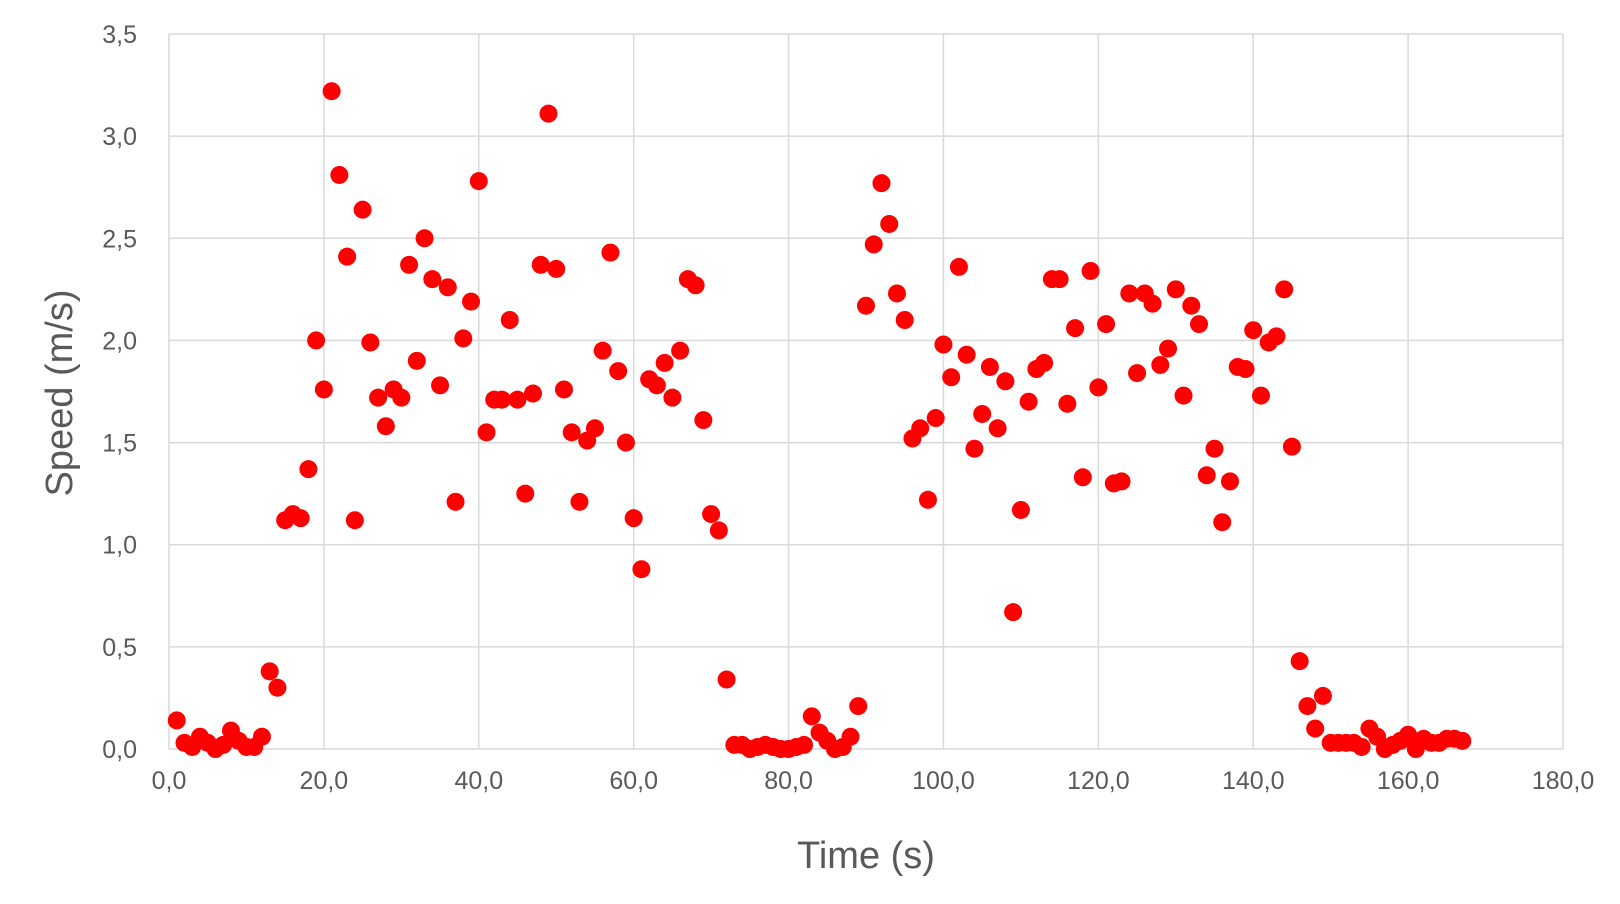 This screenshot has width=1620, height=904. I want to click on x-tick-label: 180,0, so click(1563, 781).